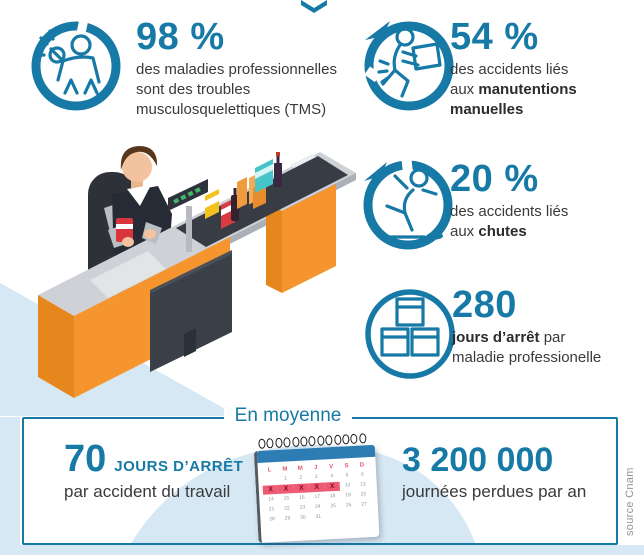 Image resolution: width=644 pixels, height=555 pixels. What do you see at coordinates (348, 495) in the screenshot?
I see `calendar-cell: 19` at bounding box center [348, 495].